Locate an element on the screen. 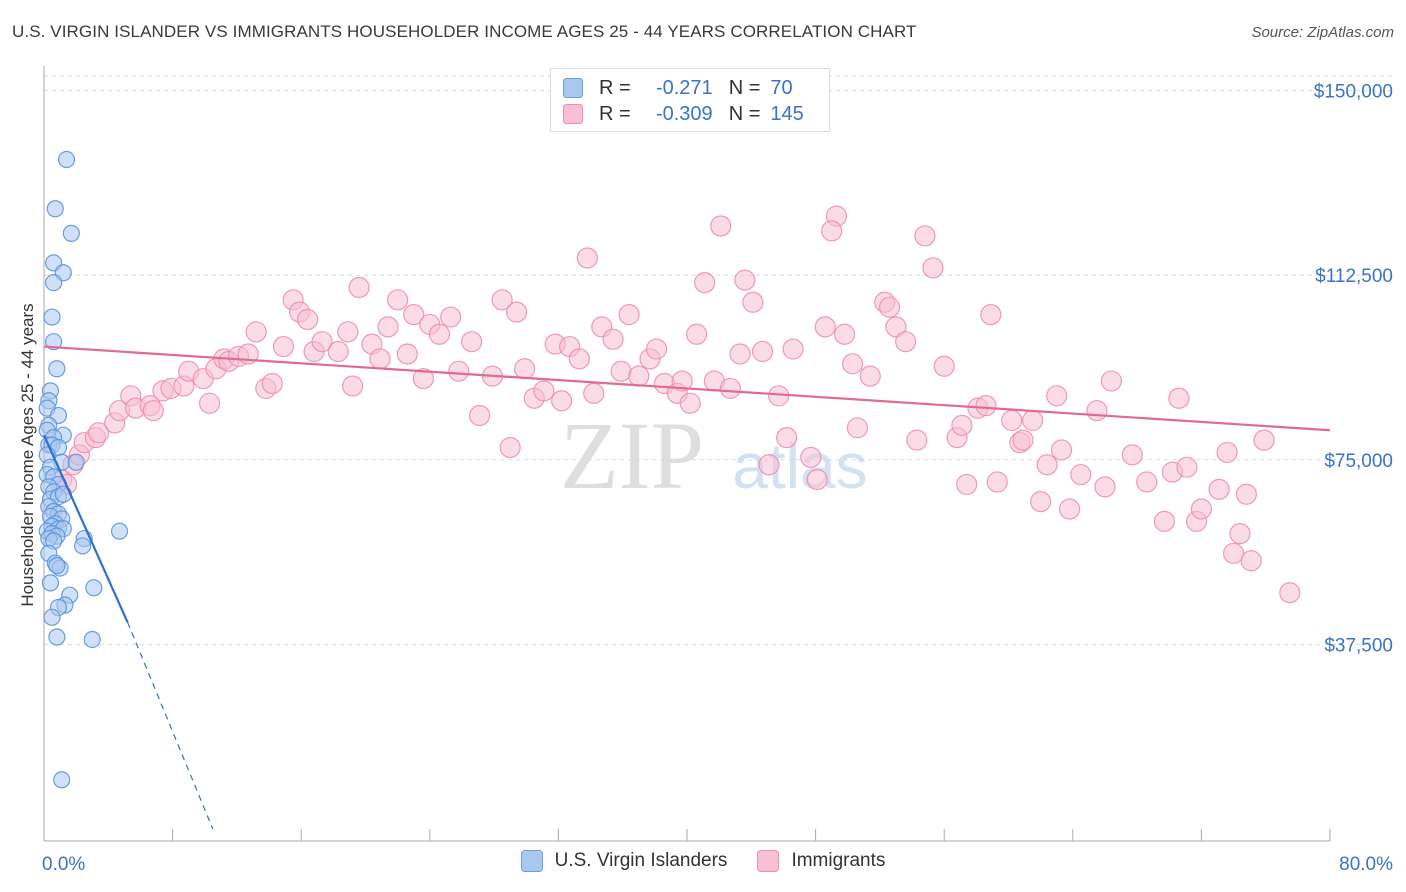 This screenshot has height=892, width=1406. series-swatch-blue is located at coordinates (531, 861).